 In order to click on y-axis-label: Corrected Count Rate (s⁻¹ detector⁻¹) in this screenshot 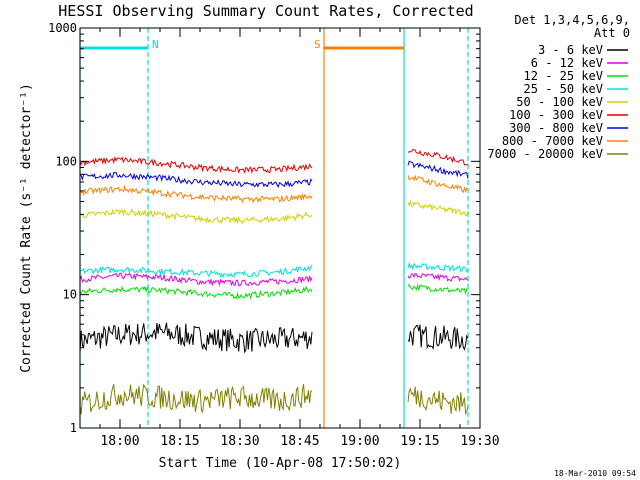, I will do `click(26, 228)`.